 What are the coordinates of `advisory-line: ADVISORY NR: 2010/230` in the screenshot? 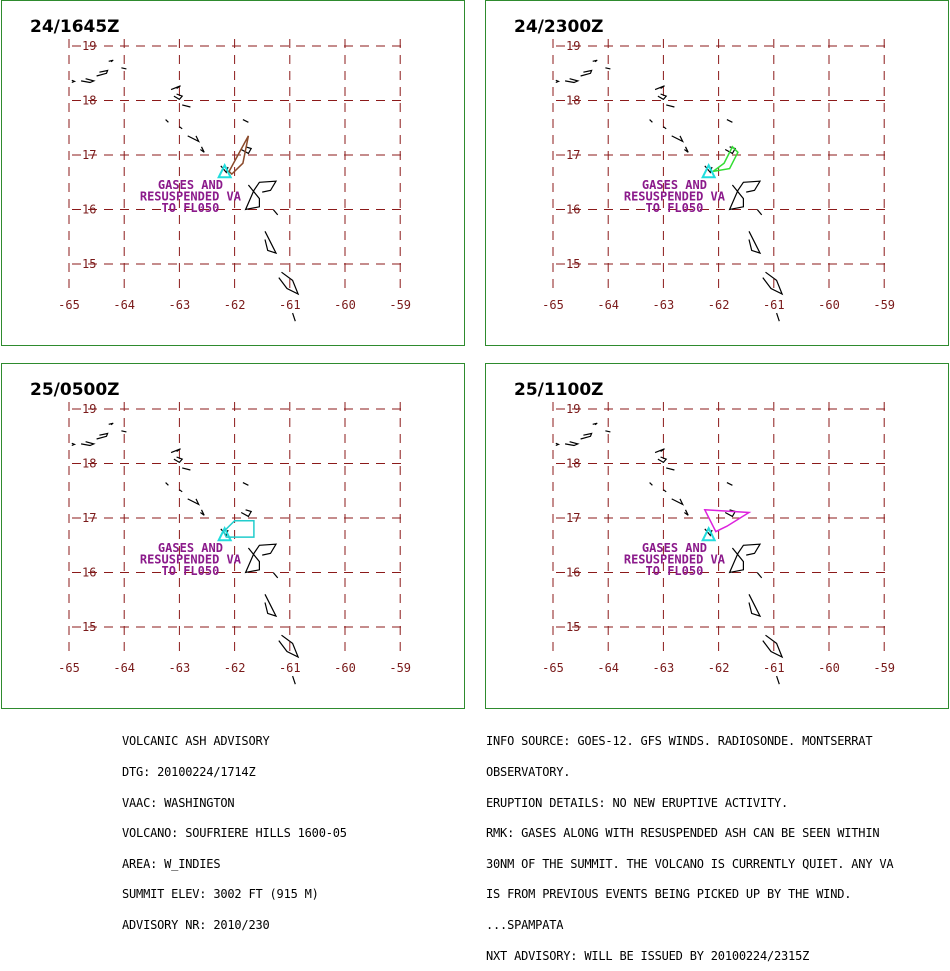 It's located at (196, 924).